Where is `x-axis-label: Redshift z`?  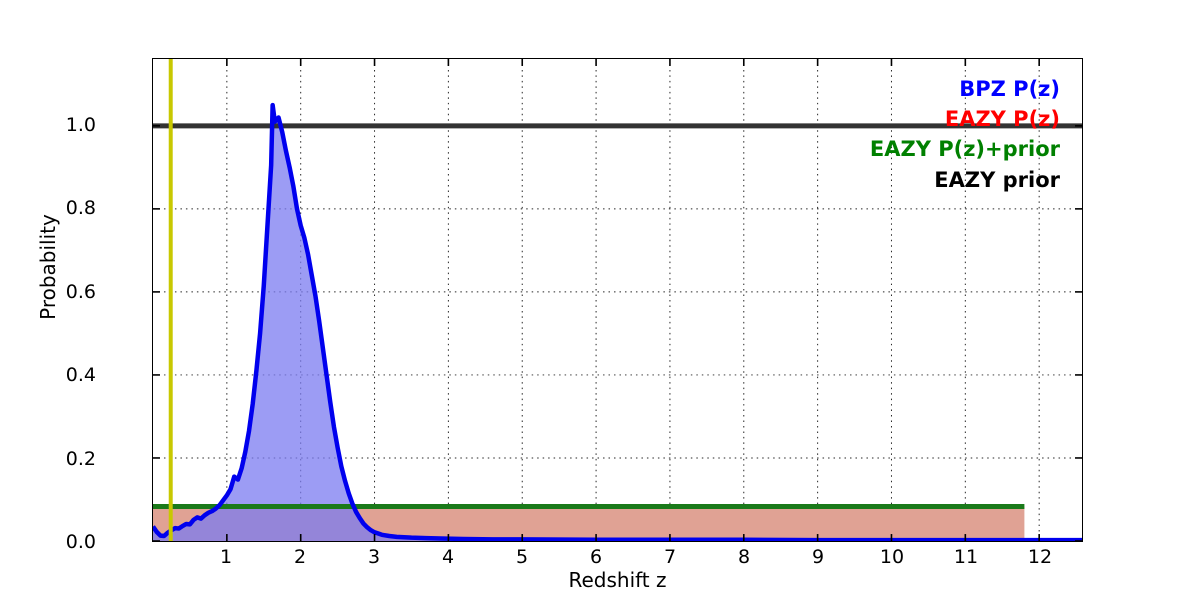
x-axis-label: Redshift z is located at coordinates (617, 580).